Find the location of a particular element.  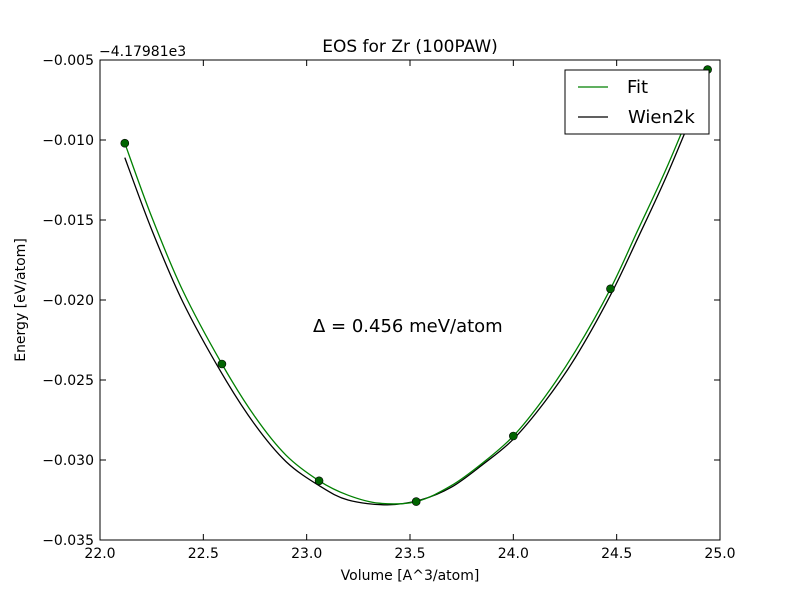

chart-title: EOS for Zr (100PAW) is located at coordinates (410, 47).